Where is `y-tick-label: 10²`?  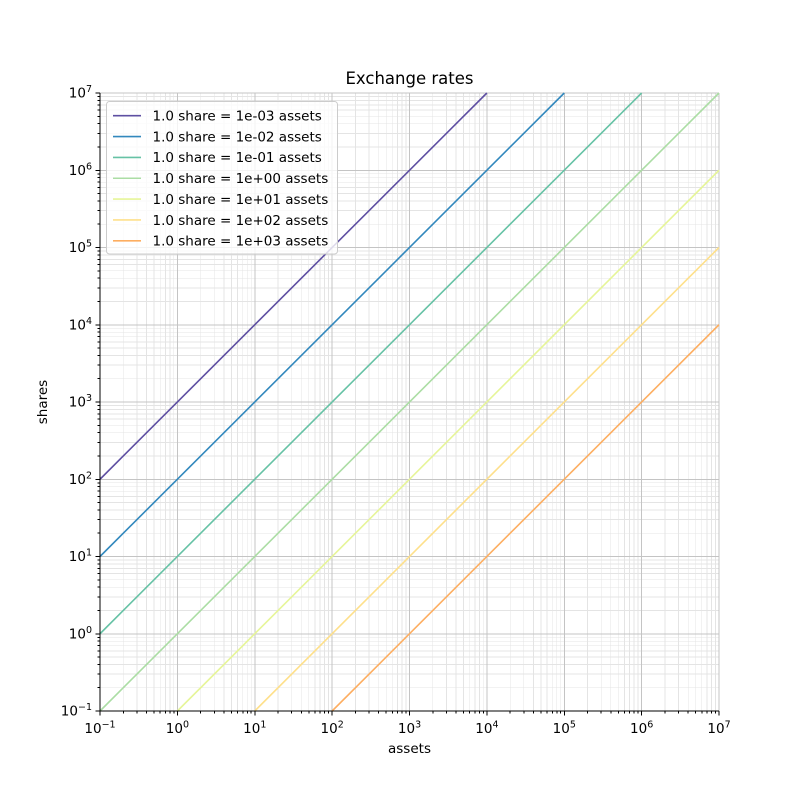 y-tick-label: 10² is located at coordinates (80, 479).